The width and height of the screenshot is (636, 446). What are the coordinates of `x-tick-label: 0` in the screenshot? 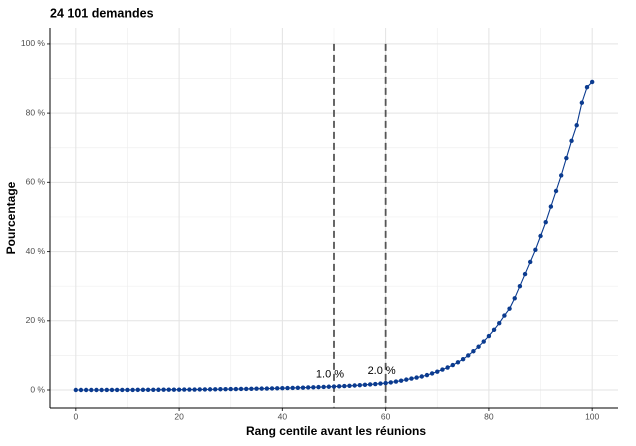 It's located at (75, 416).